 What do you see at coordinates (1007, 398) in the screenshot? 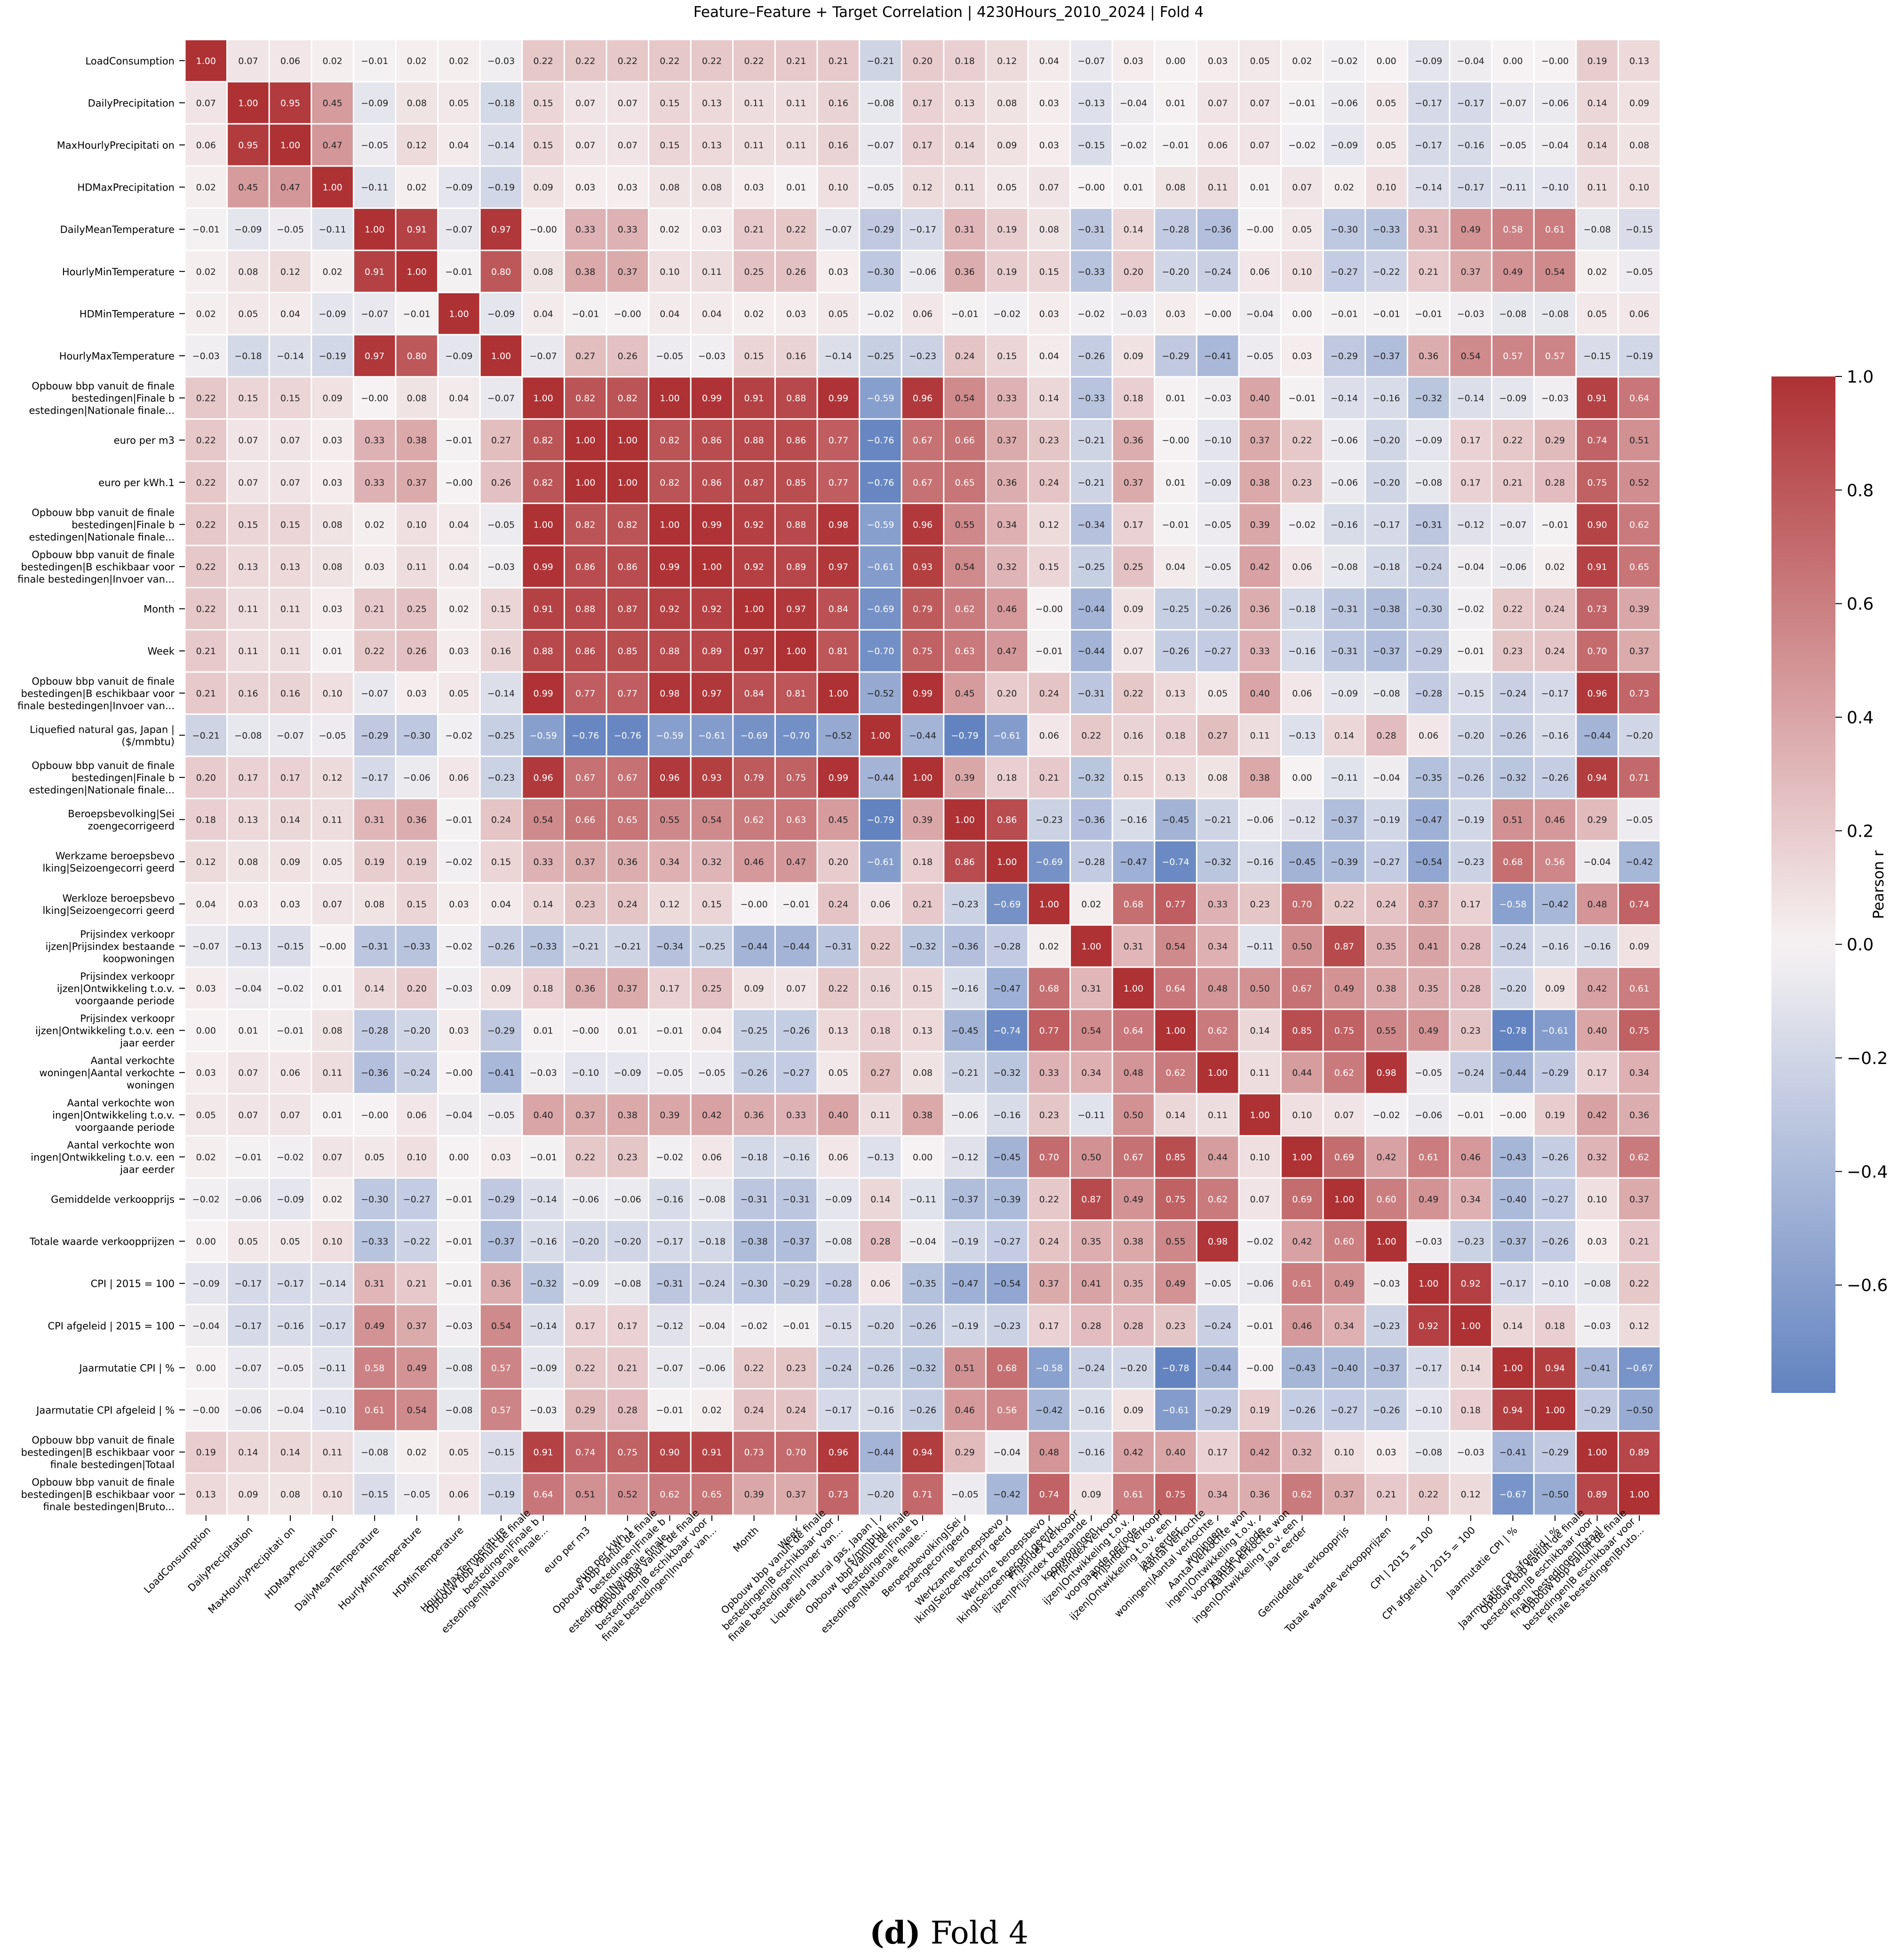
I see `cell-value-label: 0.33` at bounding box center [1007, 398].